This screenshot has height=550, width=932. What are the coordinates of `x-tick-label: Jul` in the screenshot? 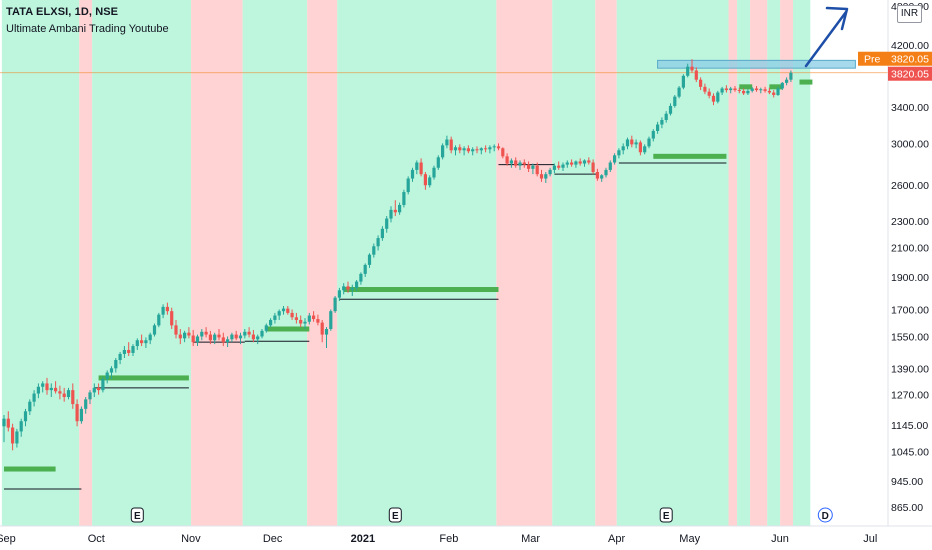 It's located at (870, 539).